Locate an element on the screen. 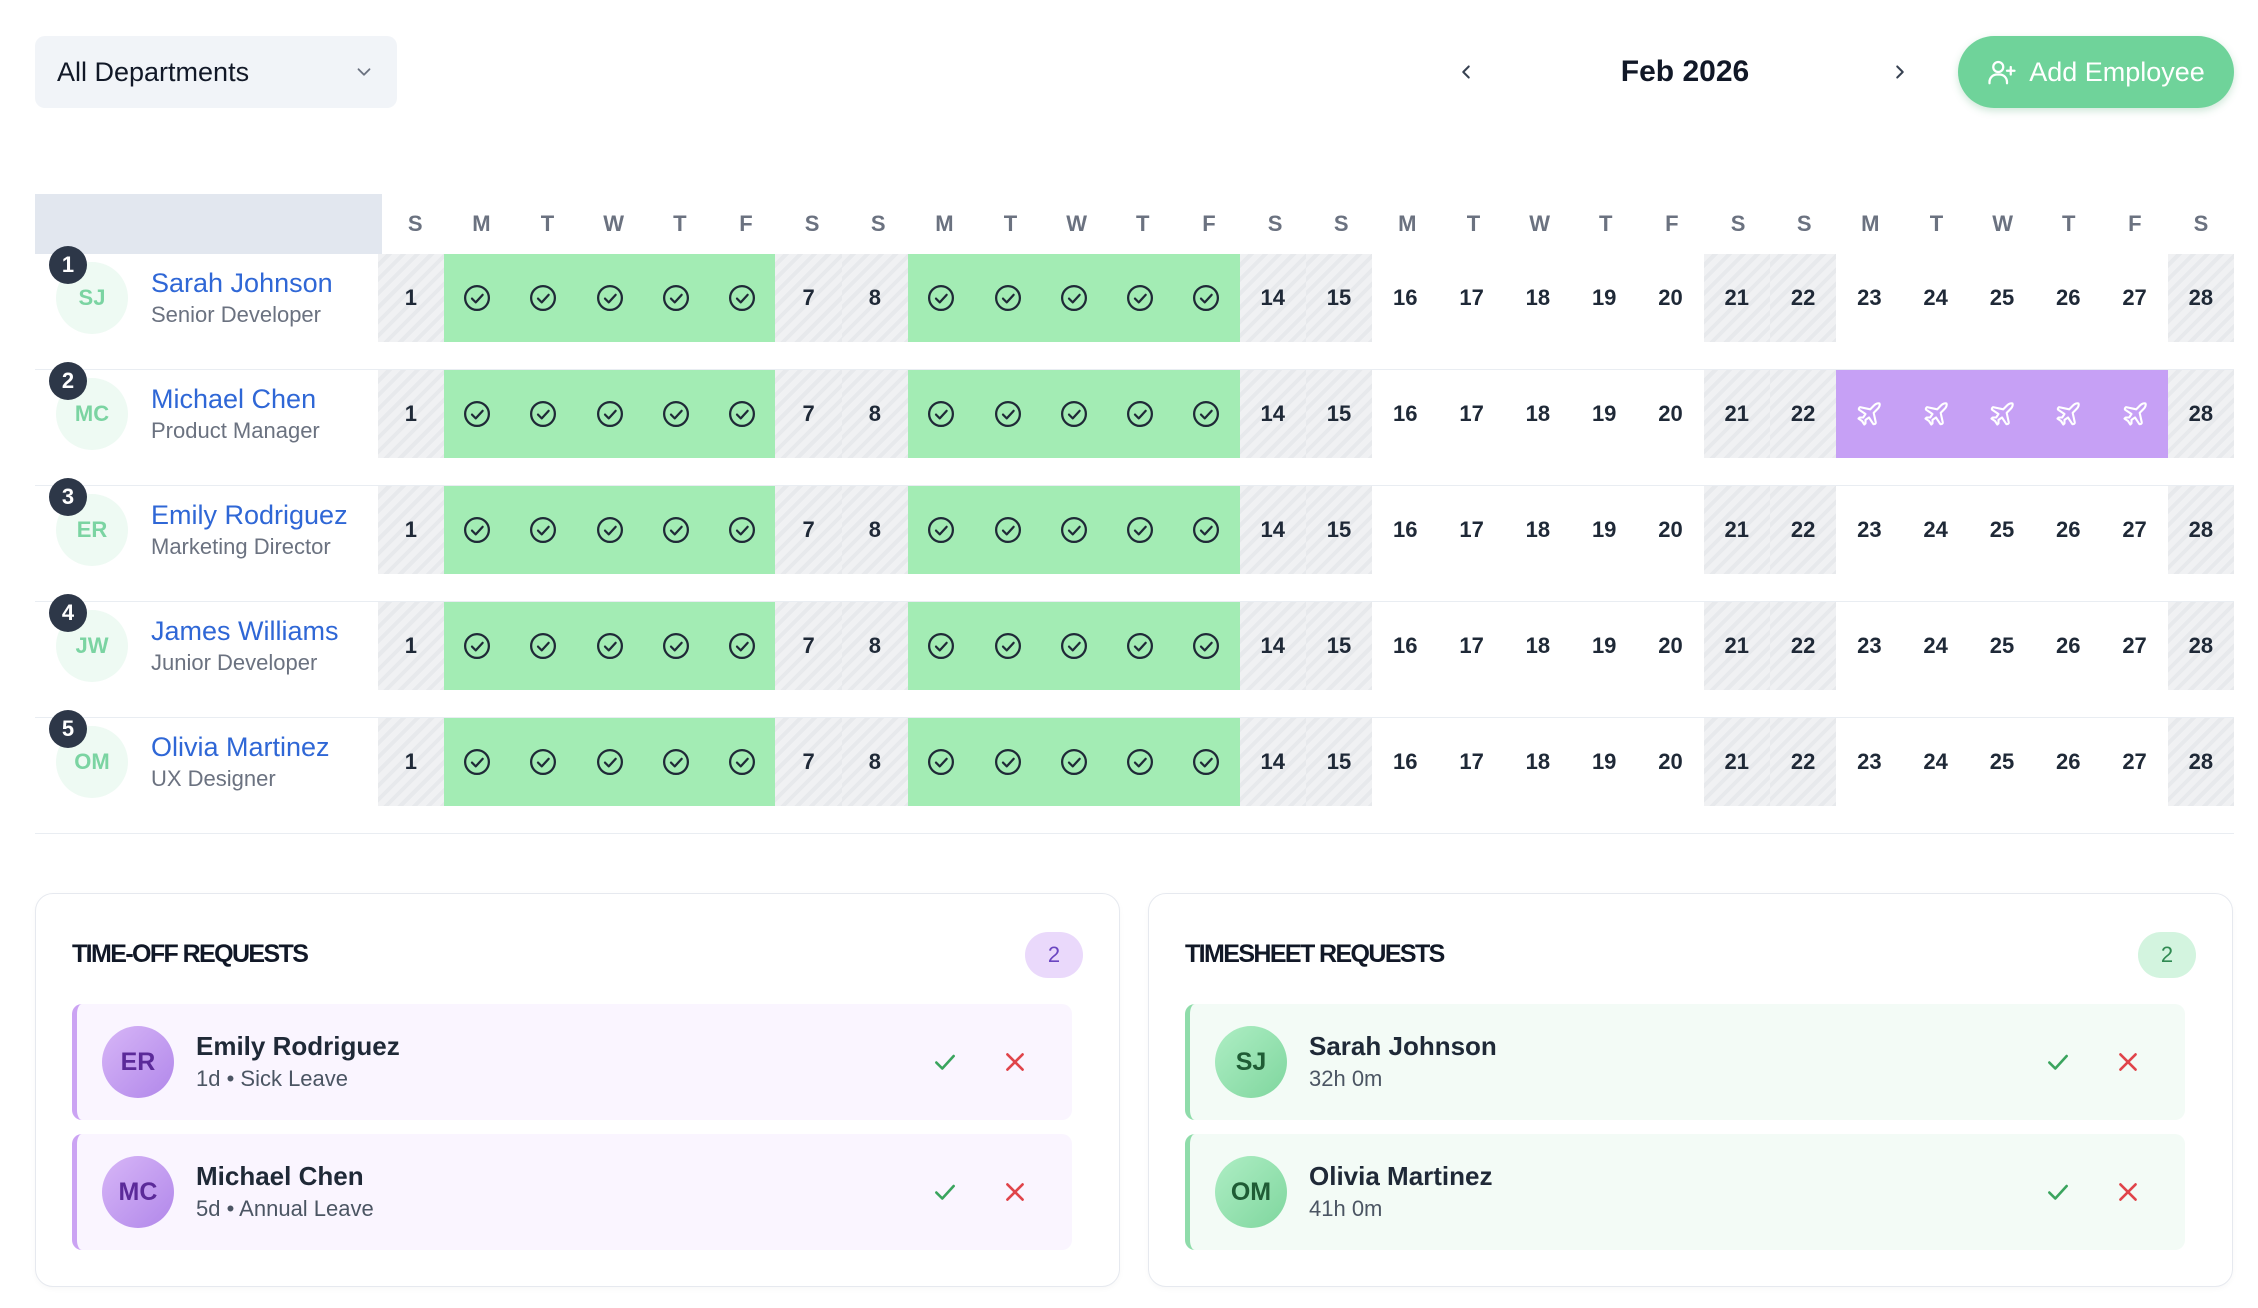 The width and height of the screenshot is (2258, 1308). prev-month-button is located at coordinates (1466, 72).